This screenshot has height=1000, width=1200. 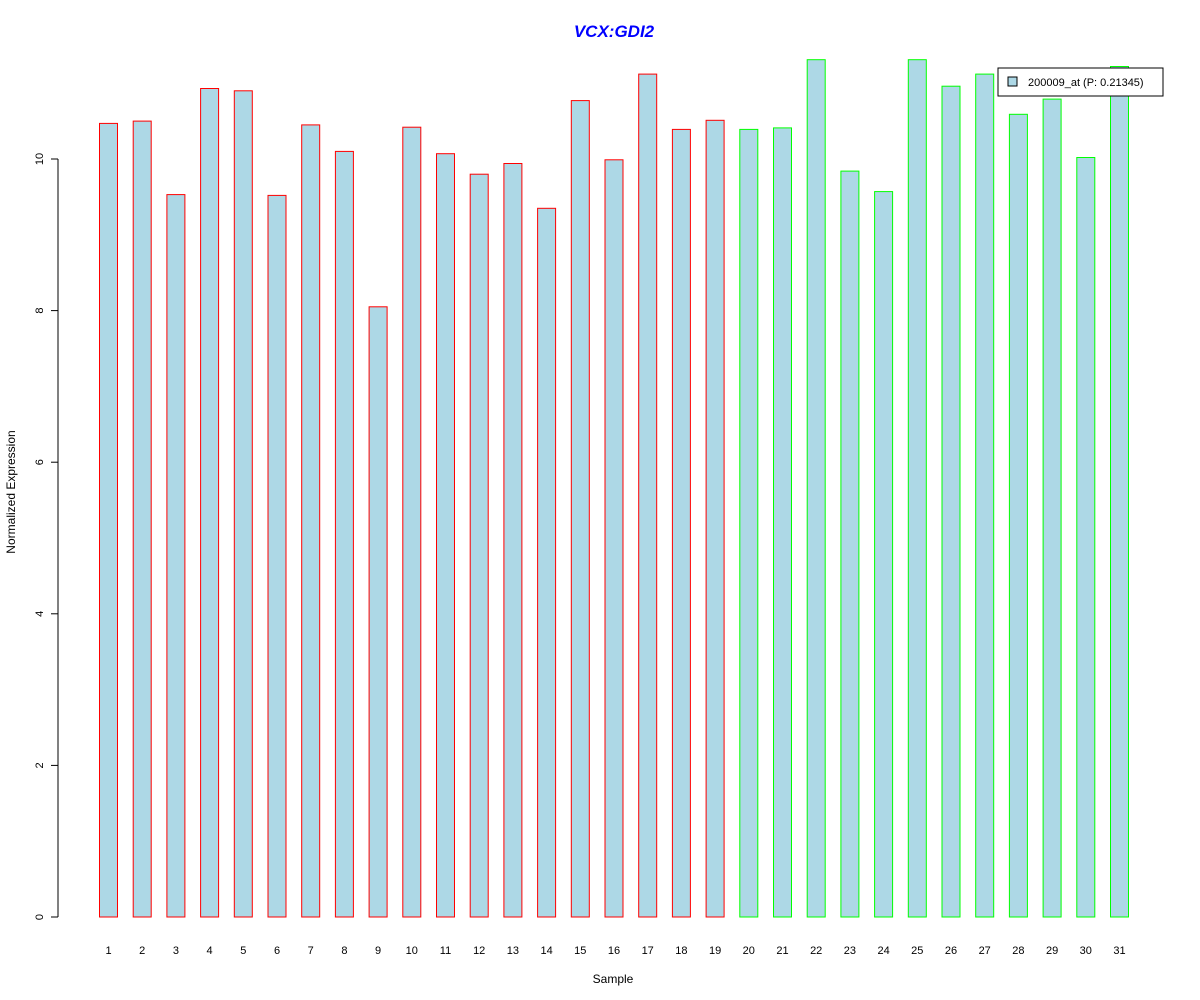 I want to click on x-tick-label: 20, so click(x=749, y=951).